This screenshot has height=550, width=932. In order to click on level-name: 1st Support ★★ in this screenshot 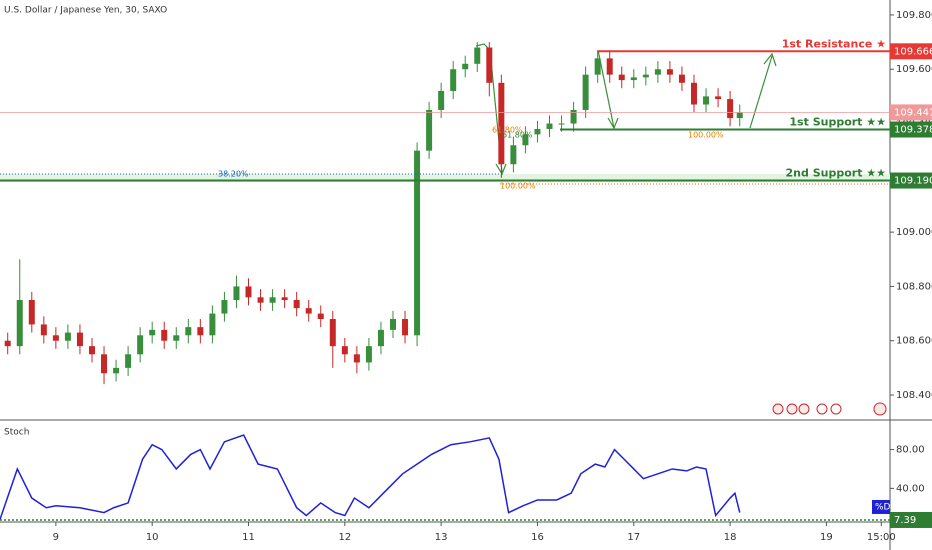, I will do `click(837, 122)`.